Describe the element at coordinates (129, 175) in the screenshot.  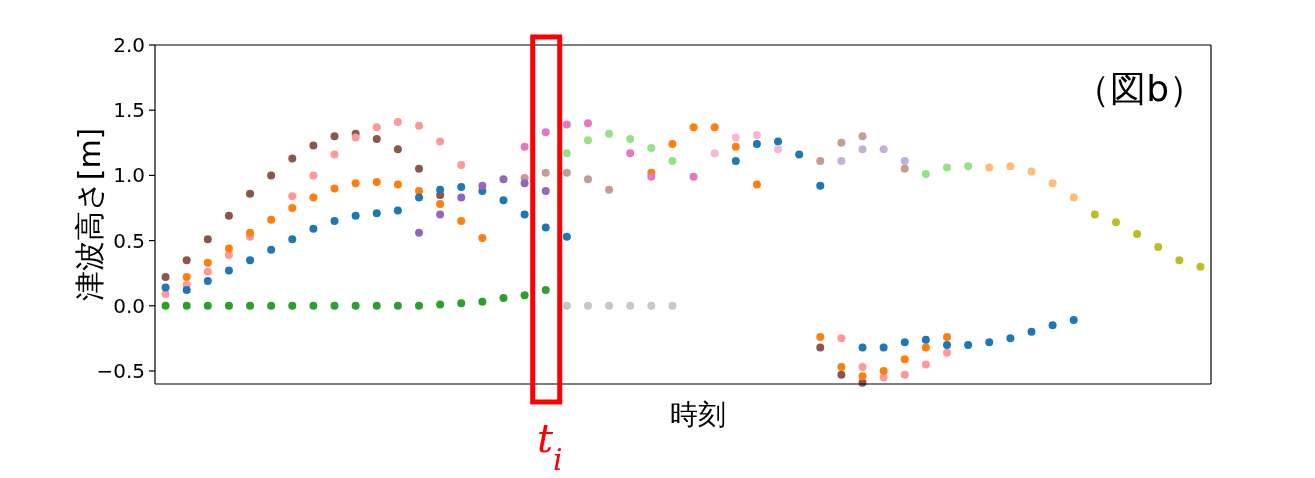
I see `y-tick-label: 1.0` at that location.